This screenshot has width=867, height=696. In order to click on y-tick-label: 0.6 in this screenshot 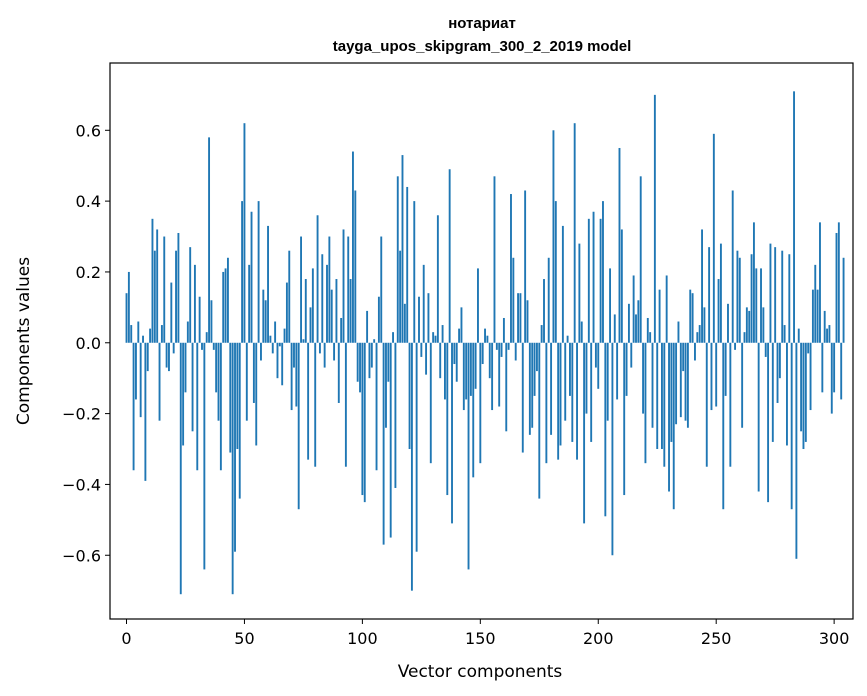, I will do `click(88, 130)`.